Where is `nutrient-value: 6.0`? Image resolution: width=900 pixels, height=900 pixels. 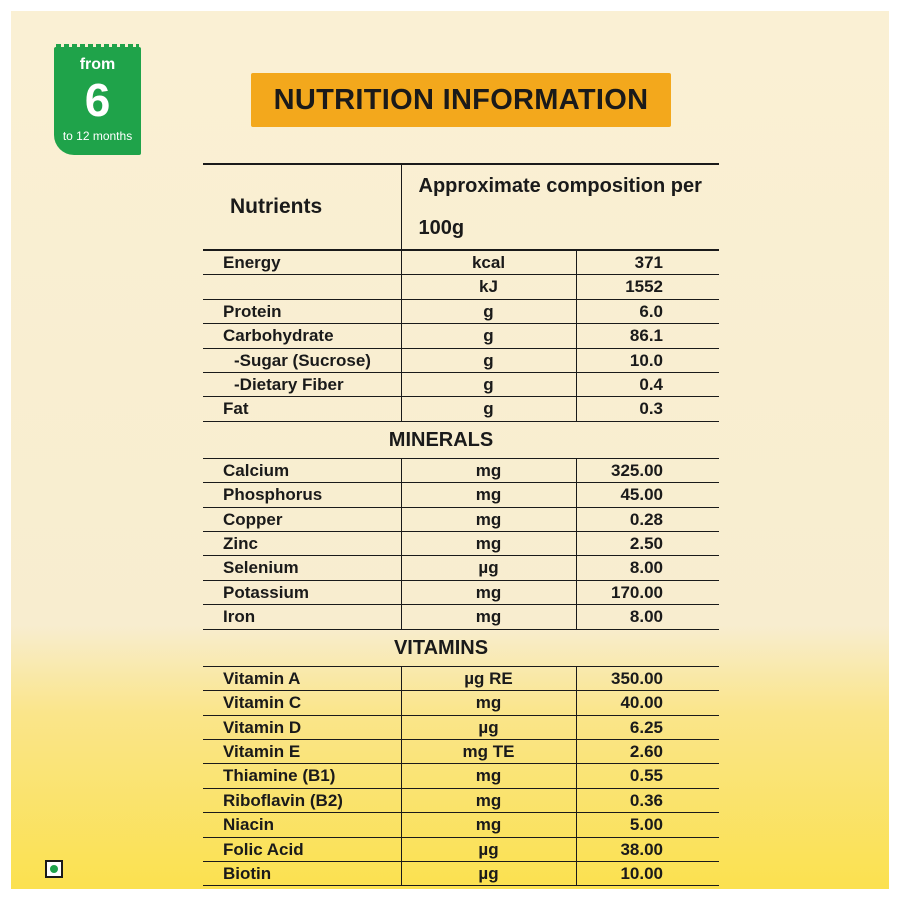 nutrient-value: 6.0 is located at coordinates (647, 312).